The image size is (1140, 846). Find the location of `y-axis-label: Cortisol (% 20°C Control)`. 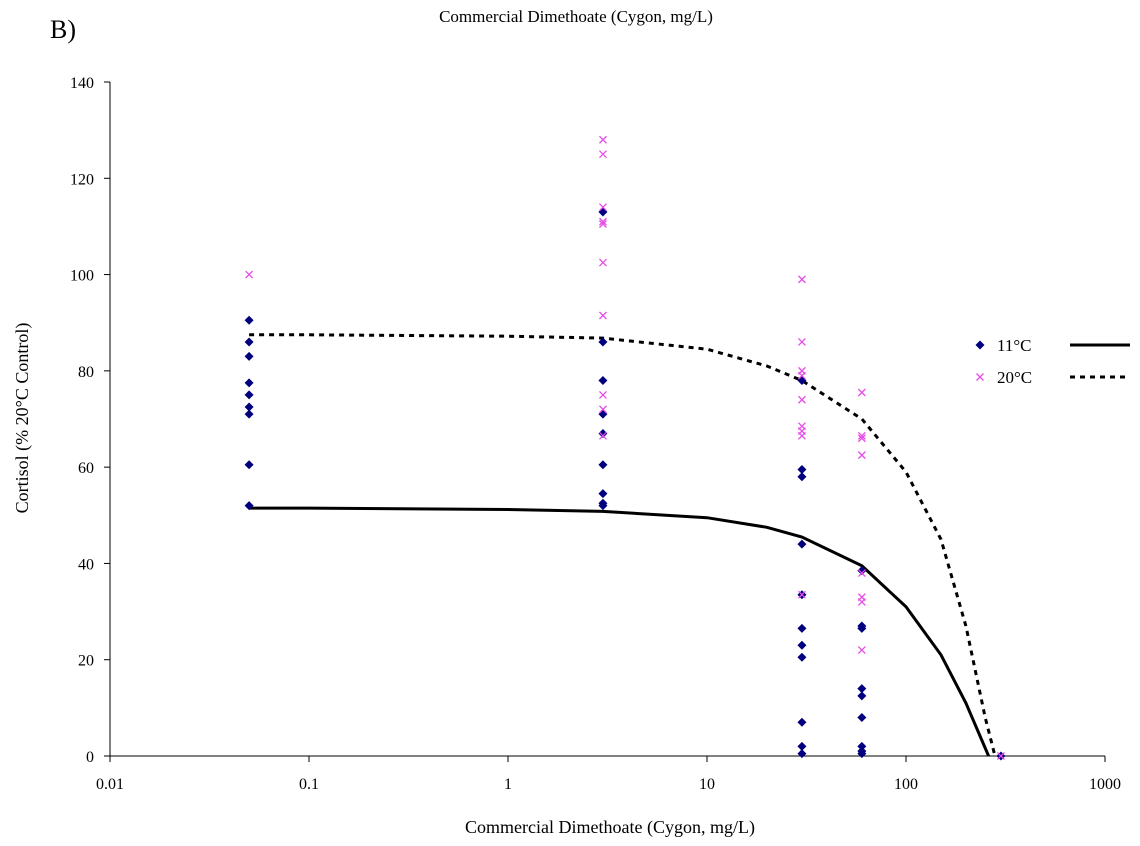

y-axis-label: Cortisol (% 20°C Control) is located at coordinates (22, 418).